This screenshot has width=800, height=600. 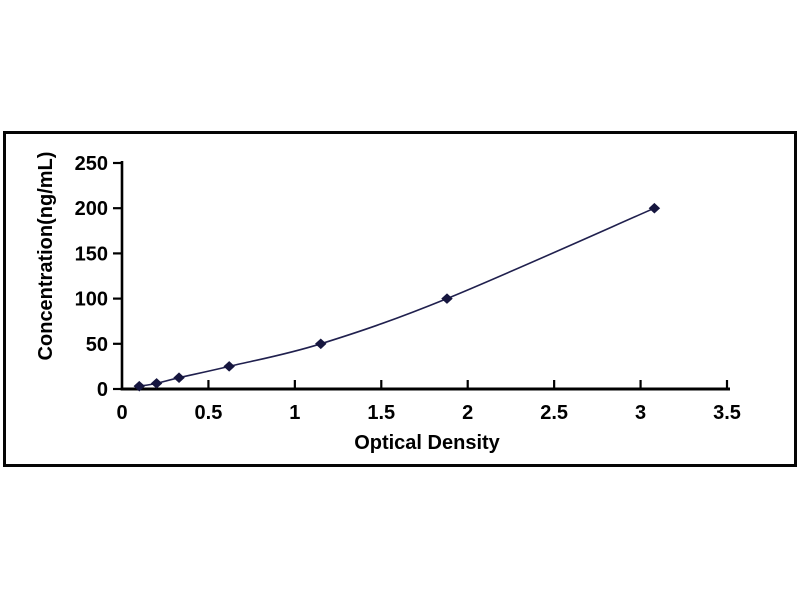 What do you see at coordinates (294, 413) in the screenshot?
I see `x-tick-label: 1` at bounding box center [294, 413].